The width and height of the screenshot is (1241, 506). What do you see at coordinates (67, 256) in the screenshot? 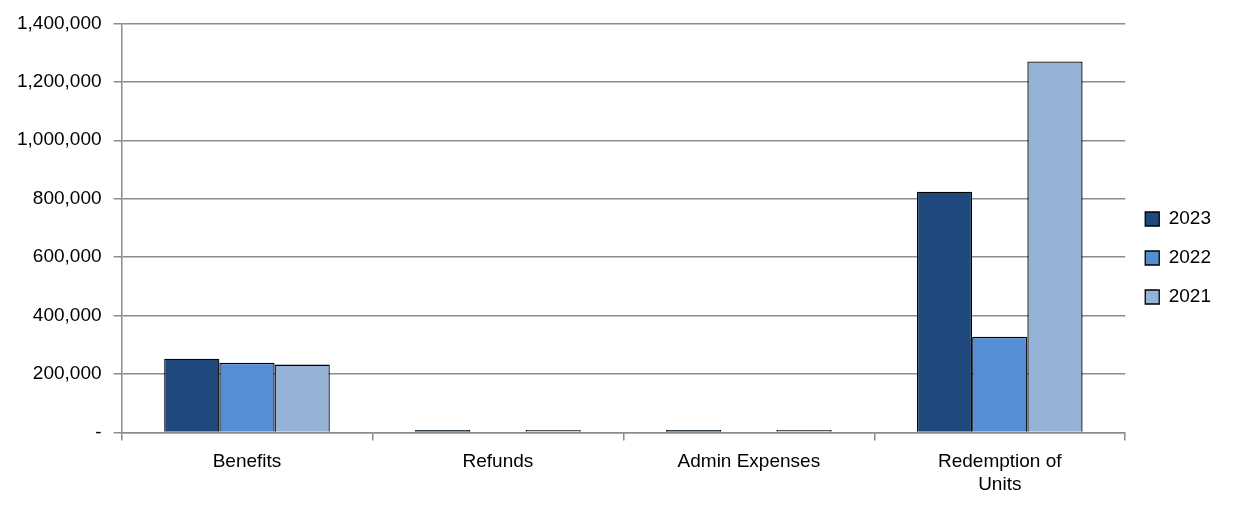
I see `y-tick-label: 600,000` at bounding box center [67, 256].